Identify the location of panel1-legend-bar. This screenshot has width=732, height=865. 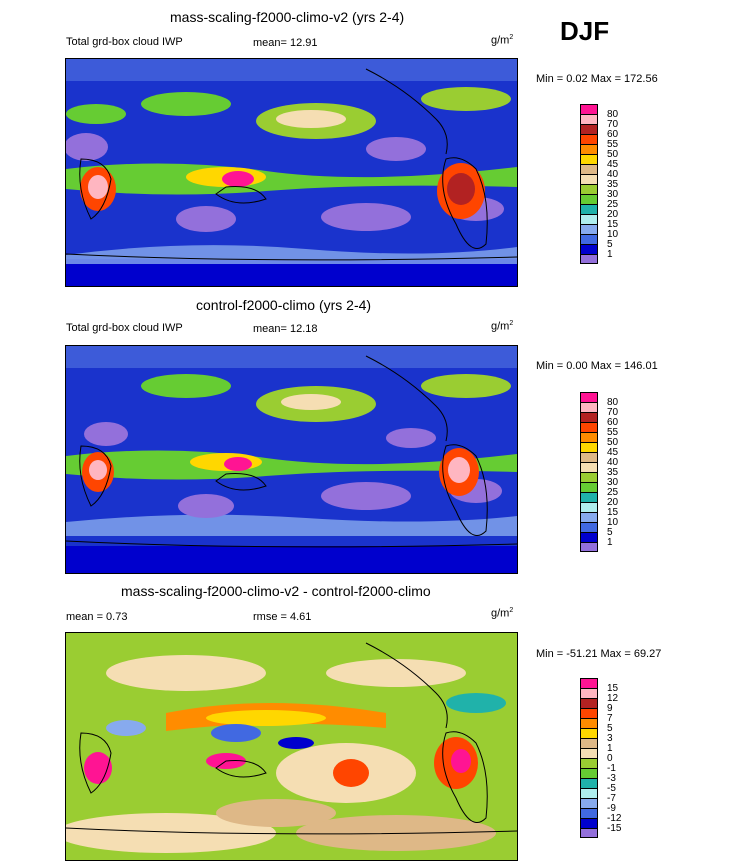
(589, 184).